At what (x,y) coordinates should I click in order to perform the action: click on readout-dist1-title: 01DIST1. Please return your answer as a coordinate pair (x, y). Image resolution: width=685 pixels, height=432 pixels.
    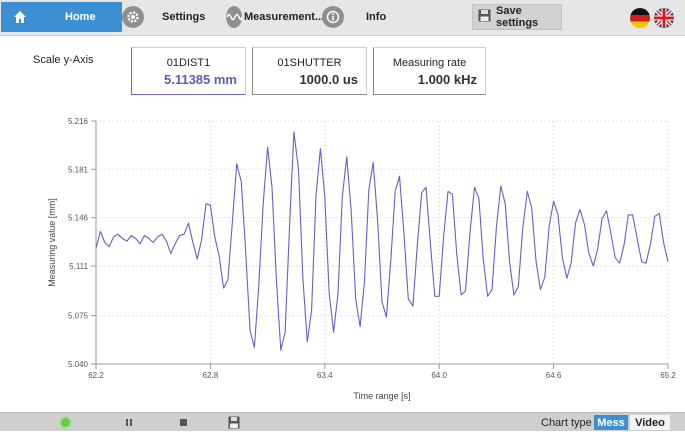
    Looking at the image, I should click on (188, 63).